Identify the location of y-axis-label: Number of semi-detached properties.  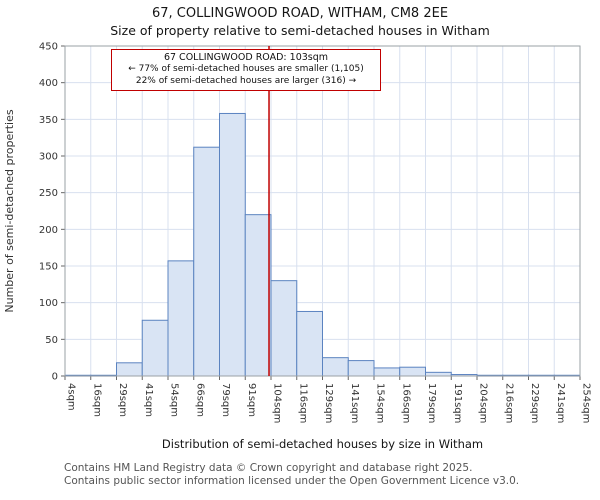
(9, 210).